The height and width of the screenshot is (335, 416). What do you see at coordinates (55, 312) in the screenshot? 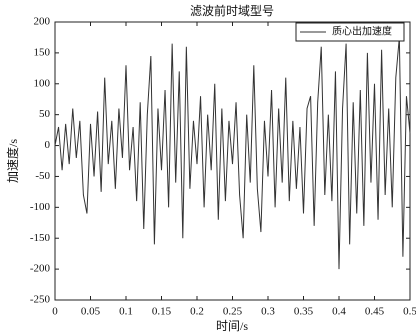
I see `x-tick-label: 0` at bounding box center [55, 312].